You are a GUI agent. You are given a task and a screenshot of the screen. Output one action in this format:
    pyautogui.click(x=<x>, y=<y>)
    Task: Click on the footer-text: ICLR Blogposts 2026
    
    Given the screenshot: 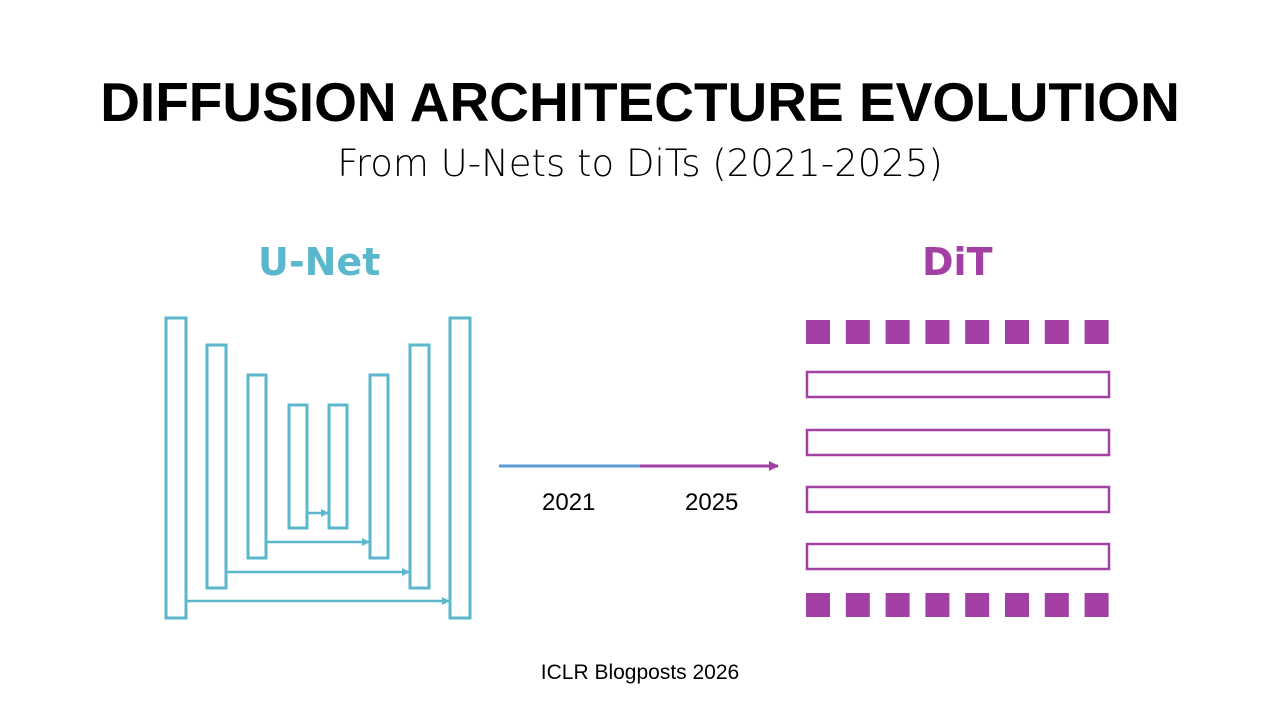 What is the action you would take?
    pyautogui.click(x=640, y=672)
    